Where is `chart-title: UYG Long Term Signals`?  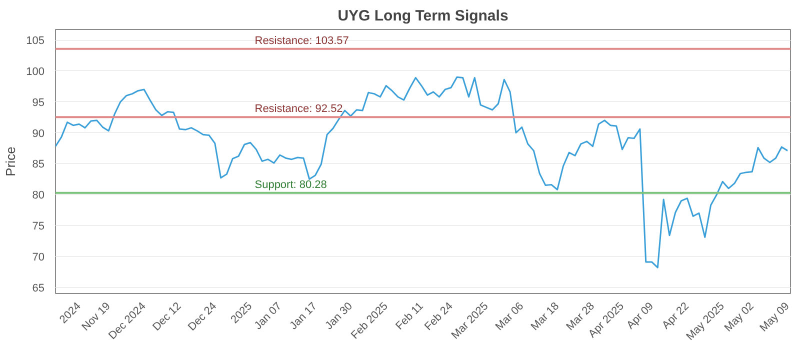 chart-title: UYG Long Term Signals is located at coordinates (423, 16).